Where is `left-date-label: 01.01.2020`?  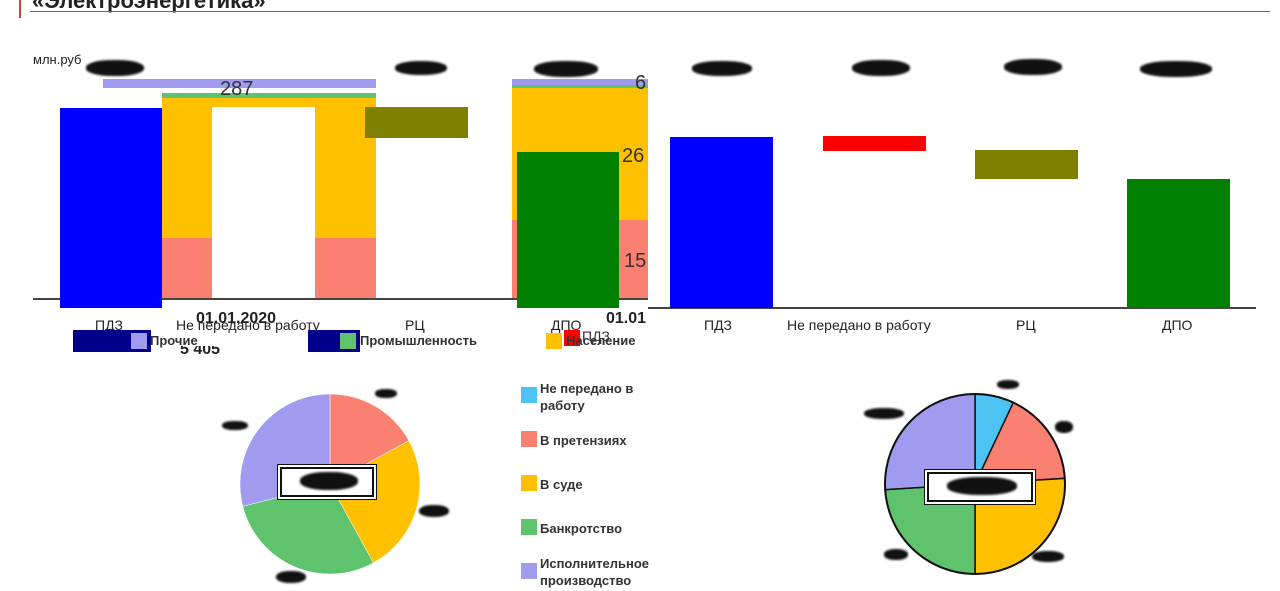
left-date-label: 01.01.2020 is located at coordinates (236, 318).